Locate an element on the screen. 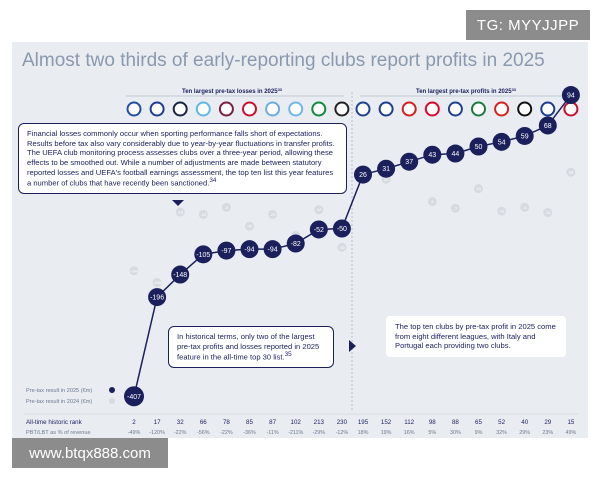 This screenshot has width=600, height=480. rank-value: 66 is located at coordinates (203, 422).